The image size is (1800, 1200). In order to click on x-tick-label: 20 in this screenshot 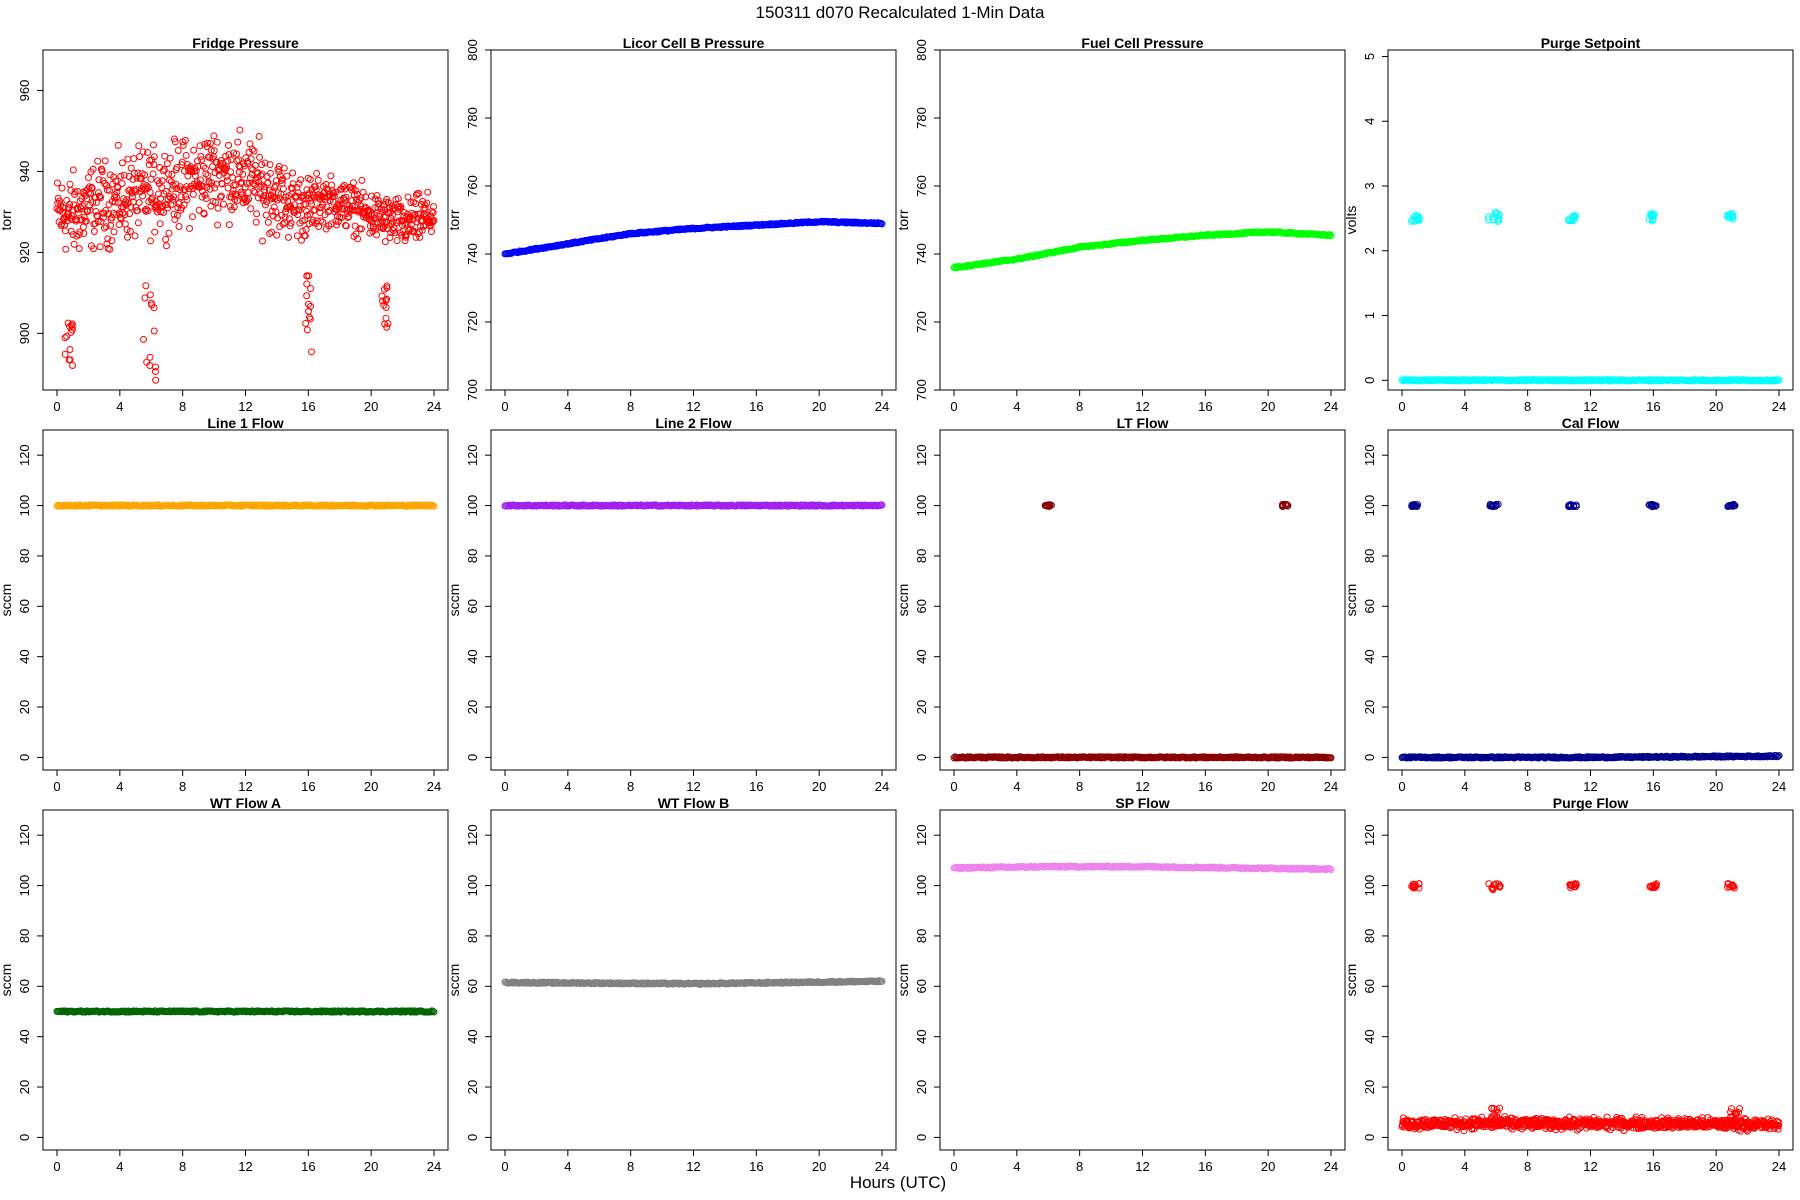, I will do `click(1716, 786)`.